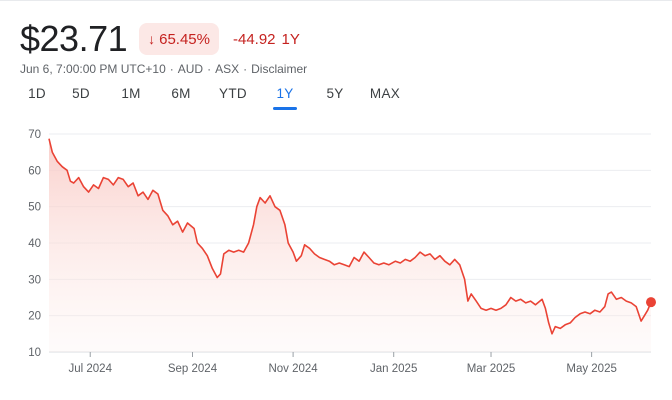 The height and width of the screenshot is (400, 672). Describe the element at coordinates (335, 93) in the screenshot. I see `range-tab-5y: 5Y` at that location.